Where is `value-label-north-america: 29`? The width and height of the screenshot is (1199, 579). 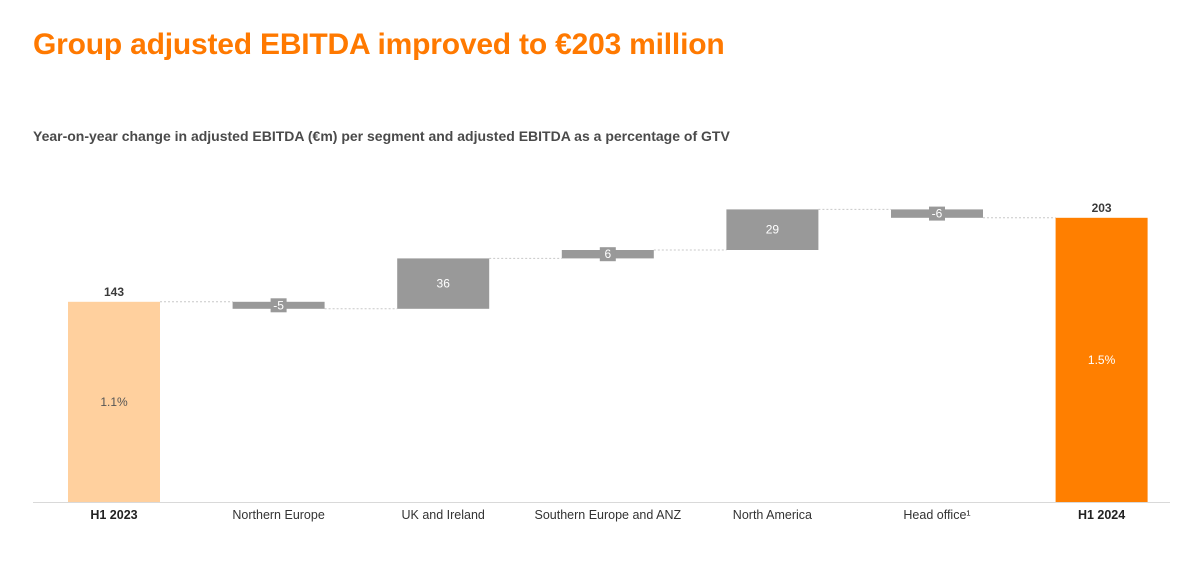
value-label-north-america: 29 is located at coordinates (773, 230).